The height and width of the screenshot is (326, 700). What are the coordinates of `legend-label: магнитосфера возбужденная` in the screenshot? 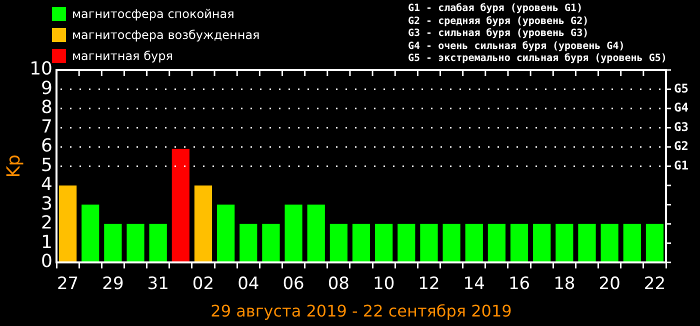 It's located at (166, 35).